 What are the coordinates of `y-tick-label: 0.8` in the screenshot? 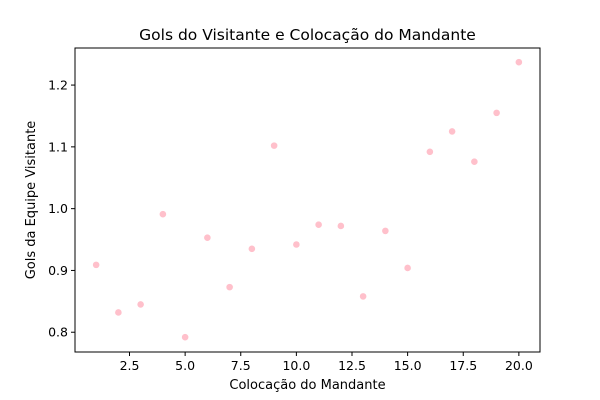 It's located at (58, 332).